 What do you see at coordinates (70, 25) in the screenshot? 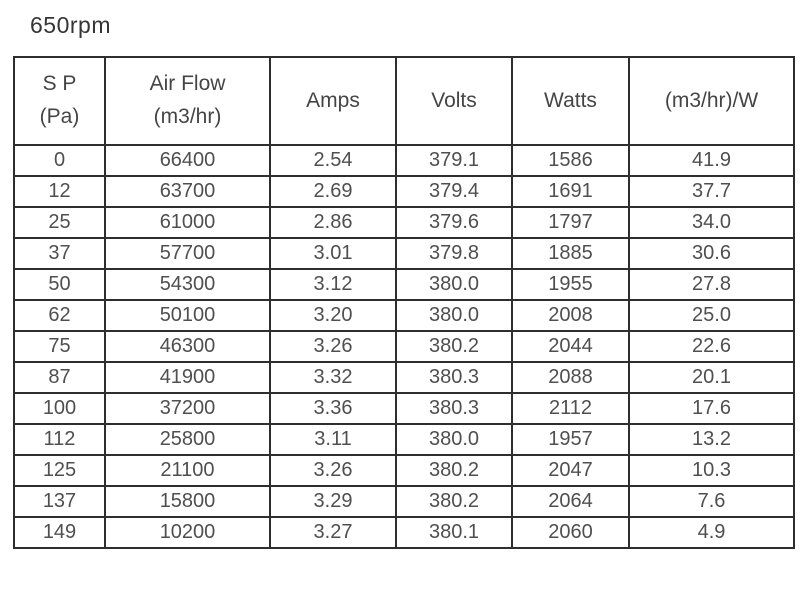
I see `page-title: 650rpm` at bounding box center [70, 25].